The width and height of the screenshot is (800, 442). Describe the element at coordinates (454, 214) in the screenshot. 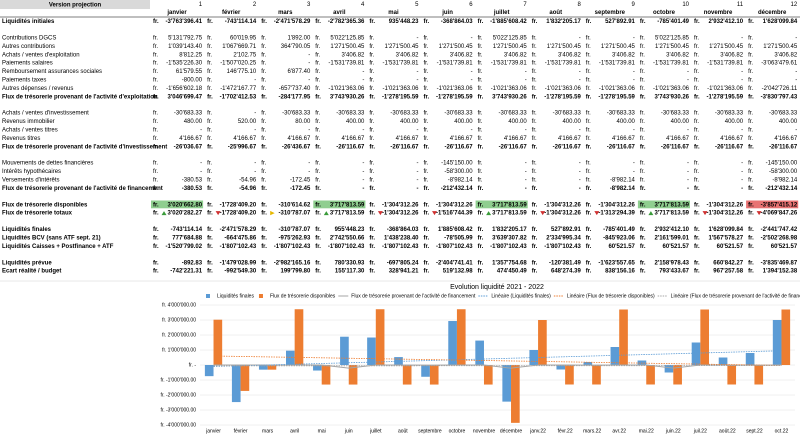

I see `cell-value: -1'516'744.39` at that location.